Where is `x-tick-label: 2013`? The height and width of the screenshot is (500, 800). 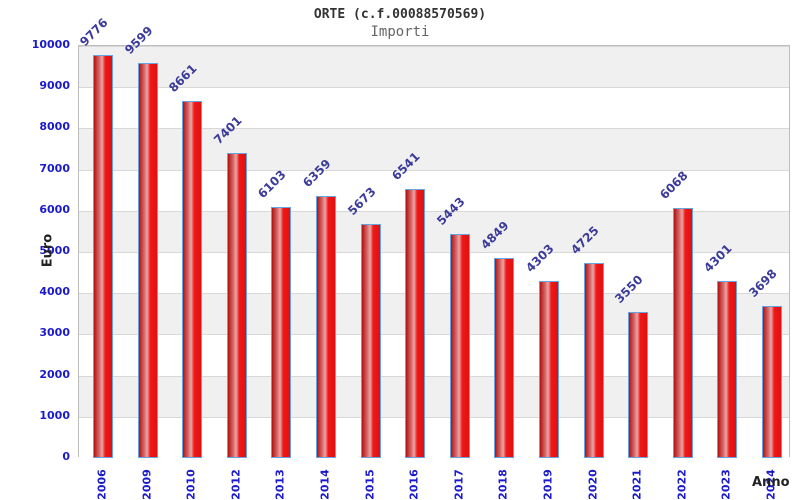
x-tick-label: 2013 is located at coordinates (280, 484).